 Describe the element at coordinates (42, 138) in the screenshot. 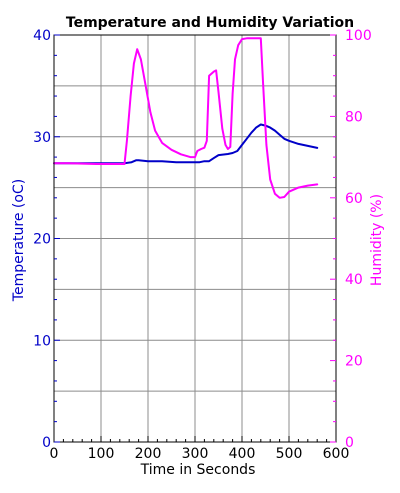

I see `left-tick-label: 30` at that location.